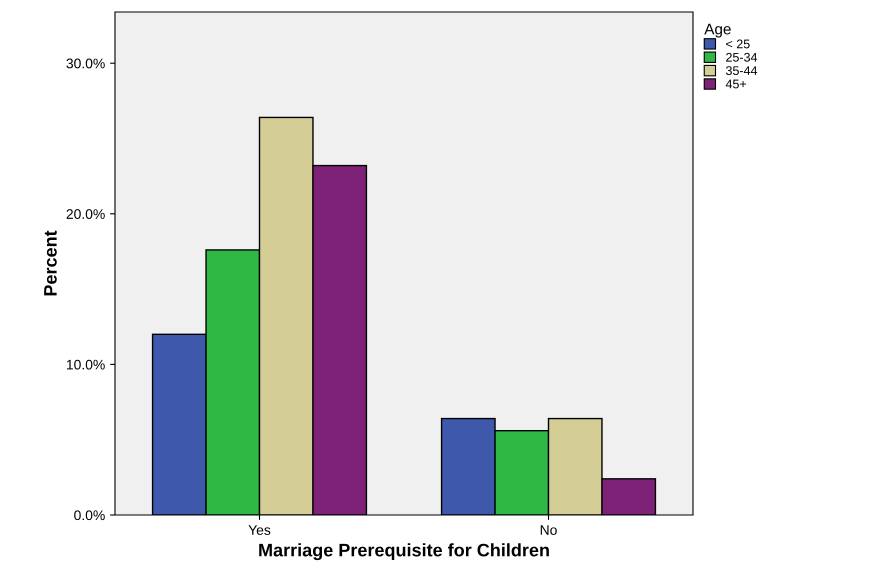 The height and width of the screenshot is (580, 878). I want to click on y-axis-title: Percent, so click(50, 263).